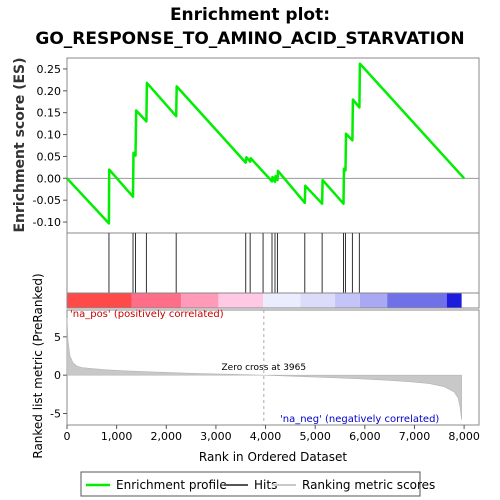 This screenshot has width=500, height=500. I want to click on hits-panel, so click(273, 263).